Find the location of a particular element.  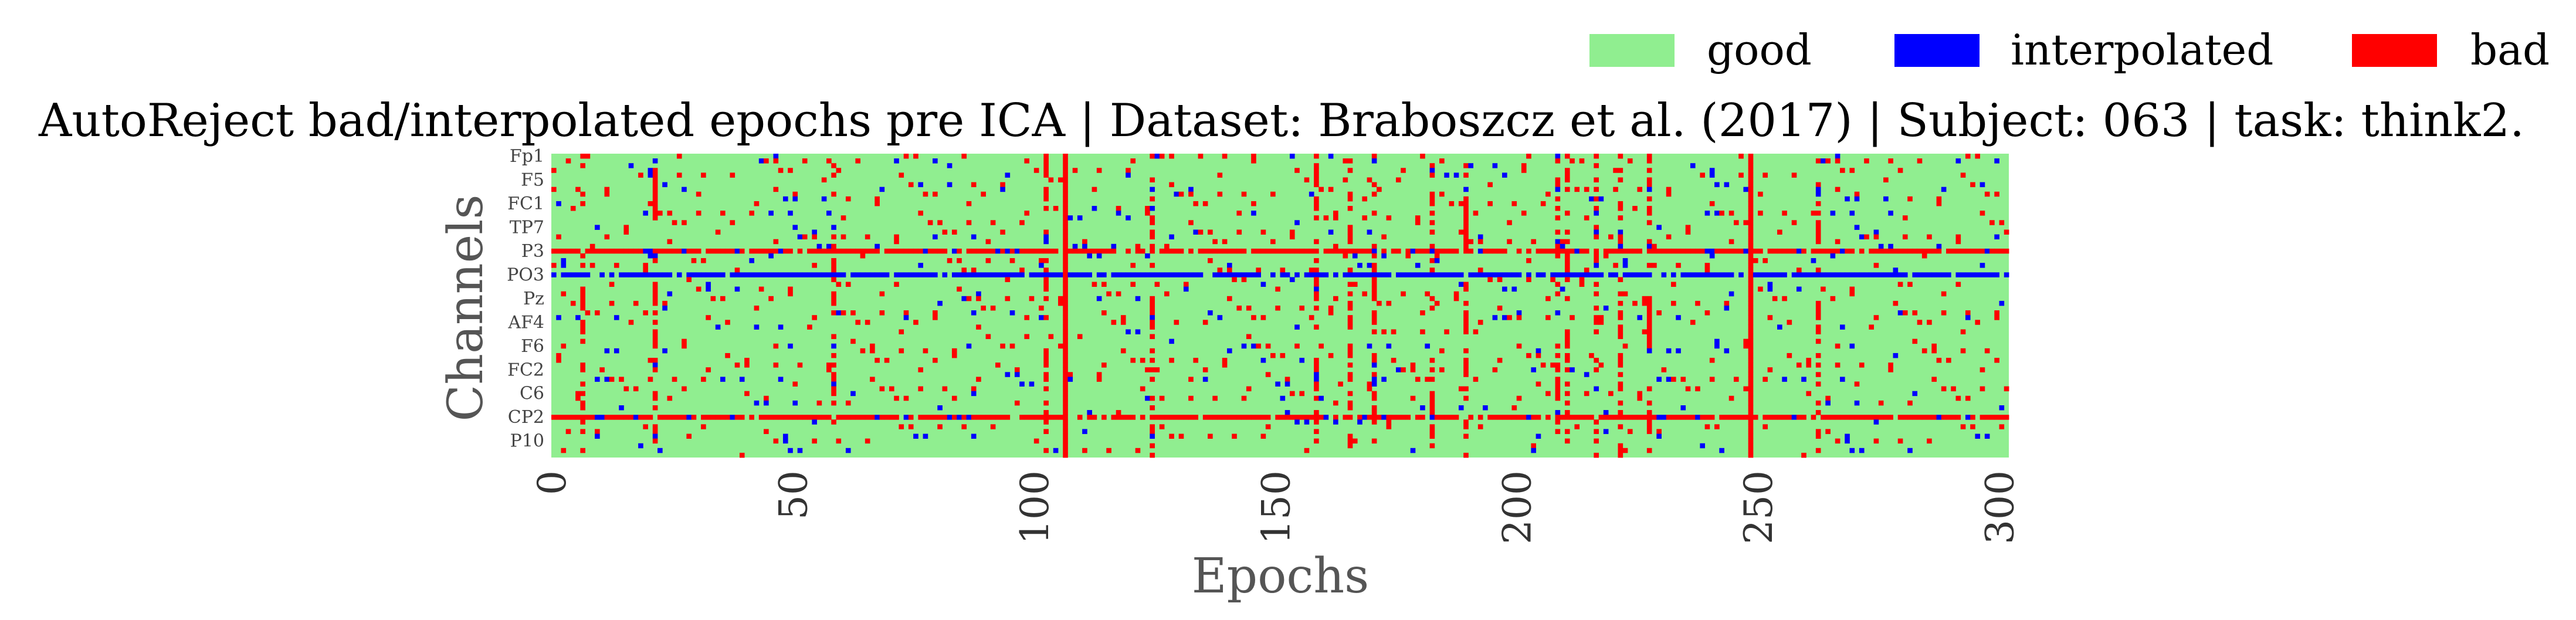

legend-swatch-bad is located at coordinates (2395, 50).